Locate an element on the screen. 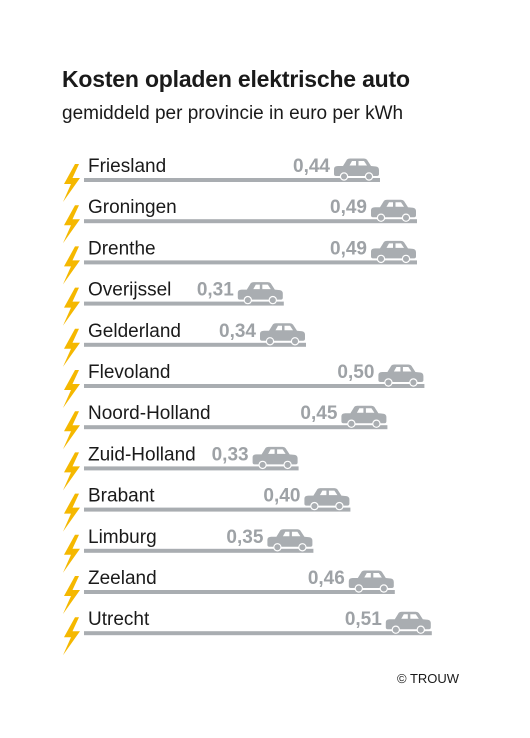 Image resolution: width=530 pixels, height=738 pixels. value-label: 0,45 is located at coordinates (318, 413).